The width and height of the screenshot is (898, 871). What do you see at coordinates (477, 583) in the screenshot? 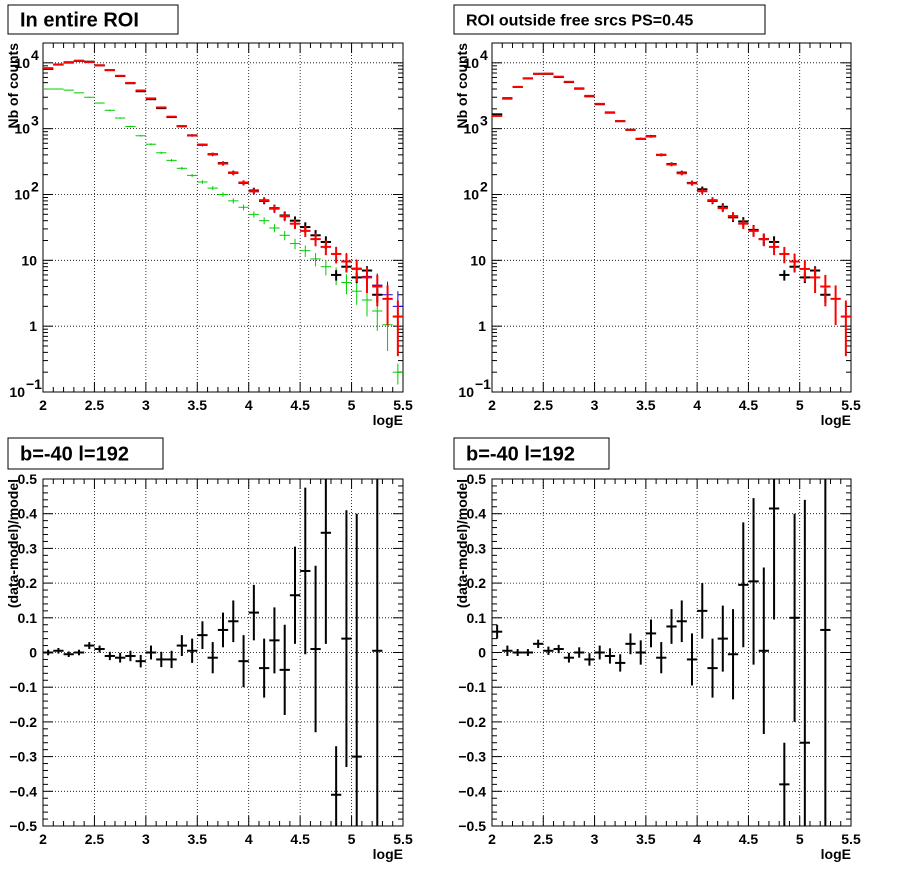
I see `y-tick-label: 0.2` at bounding box center [477, 583].